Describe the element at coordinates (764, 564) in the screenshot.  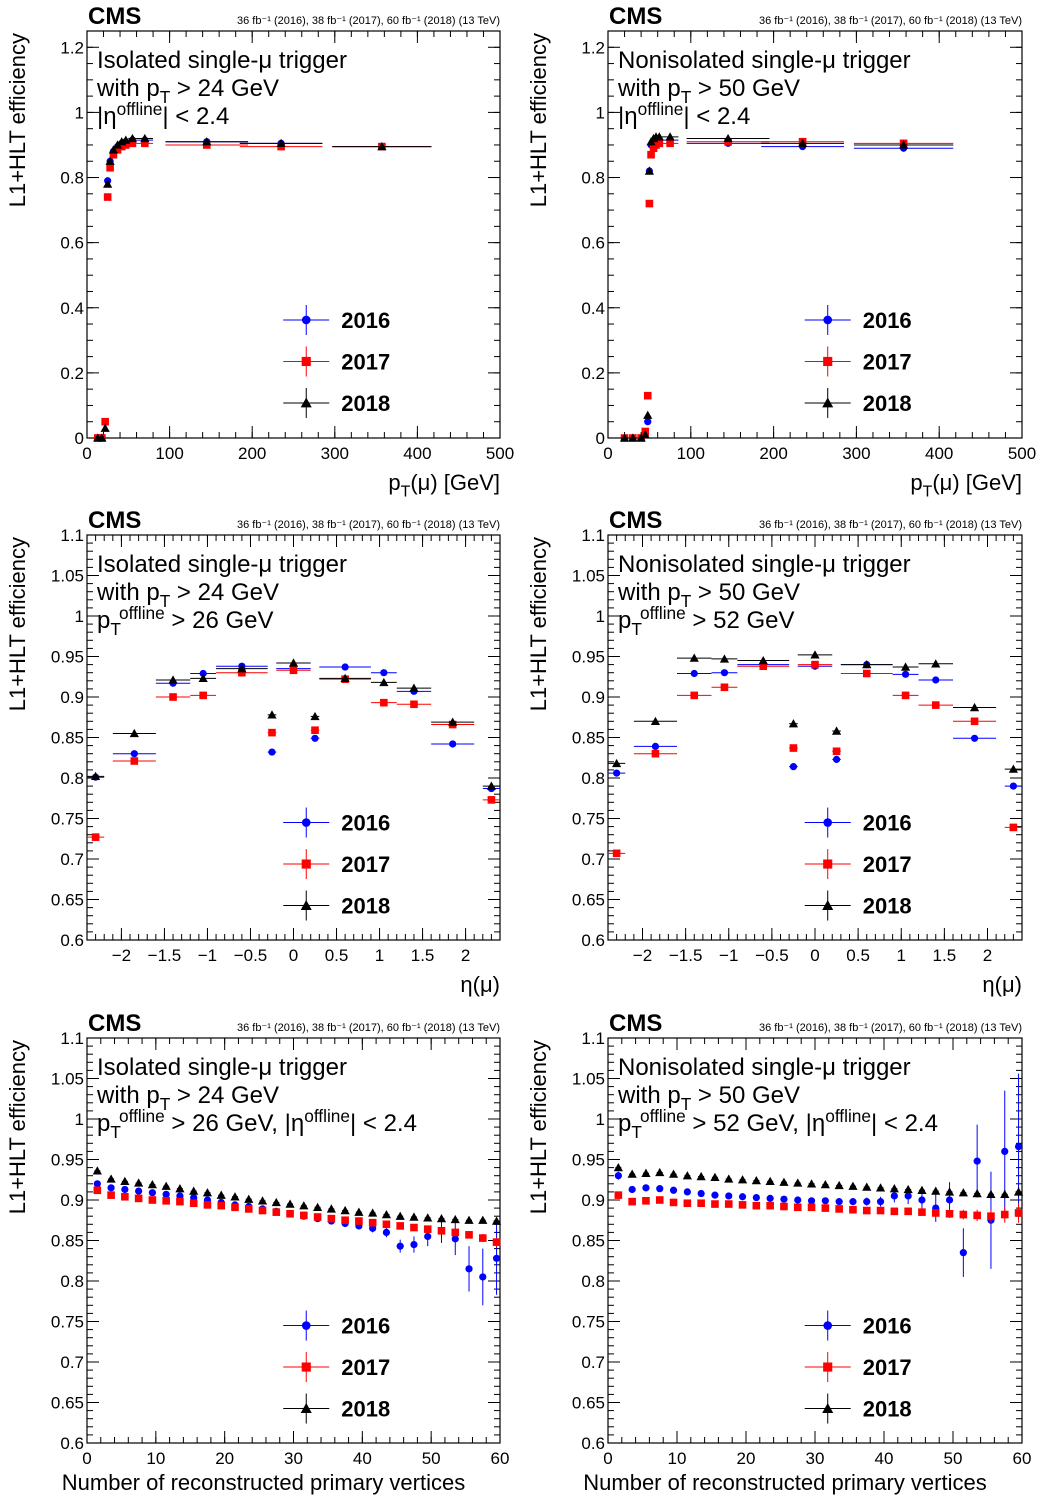
I see `annotation-line: Nonisolated single-μ trigger` at that location.